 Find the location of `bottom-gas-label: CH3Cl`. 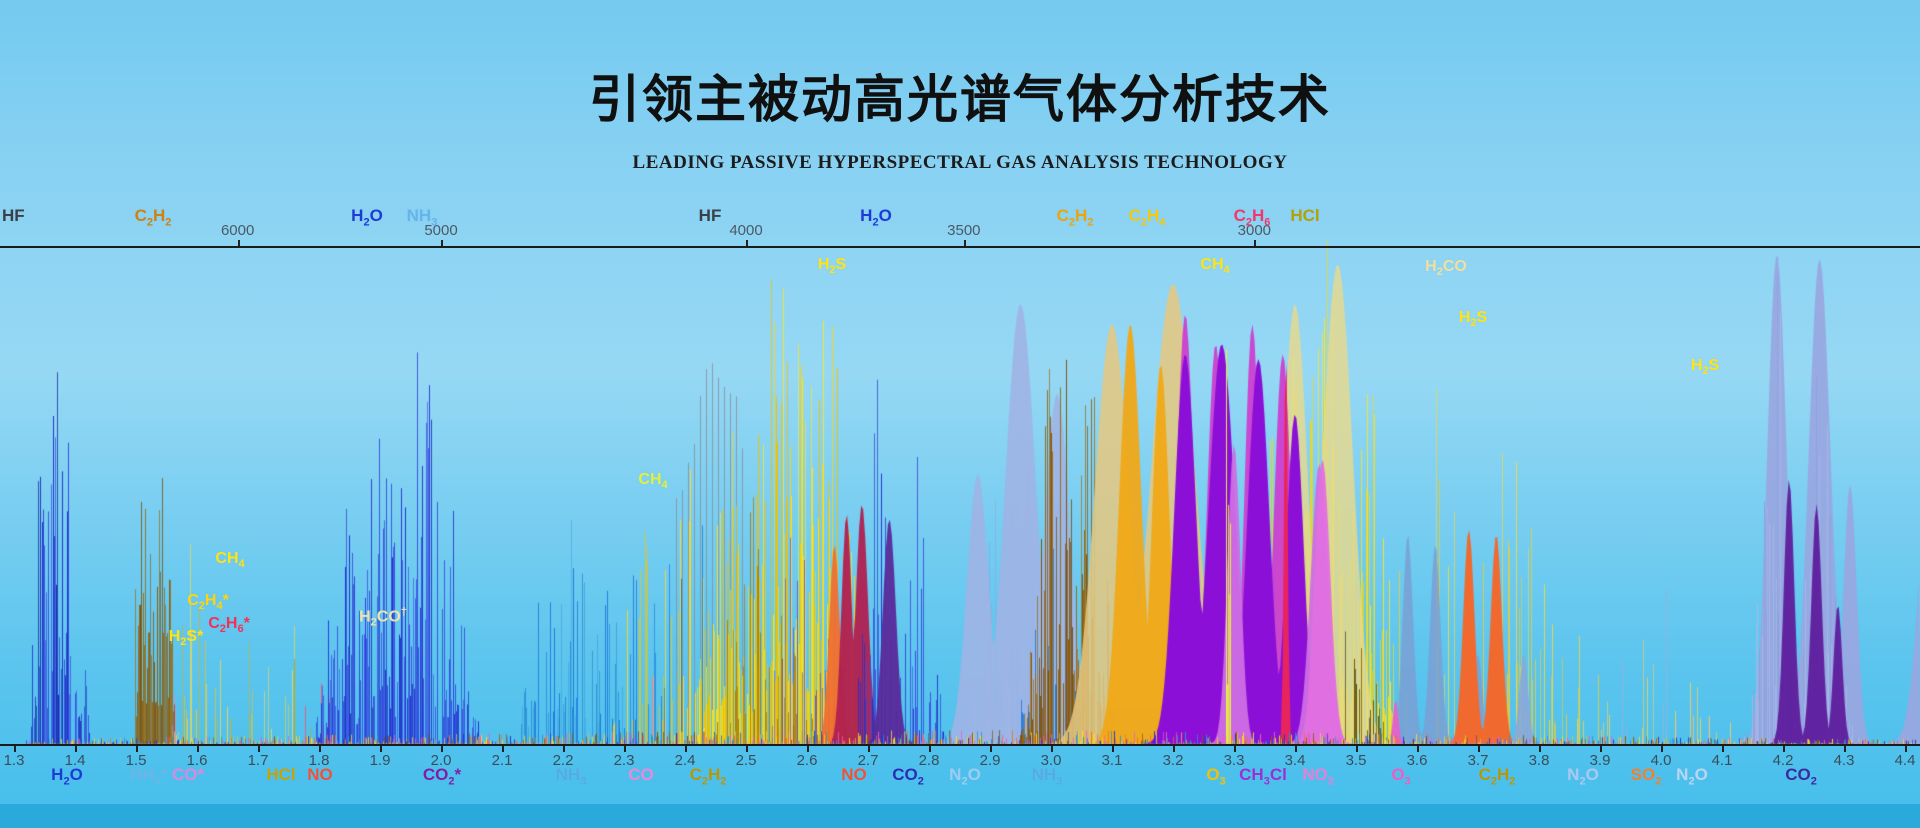

bottom-gas-label: CH3Cl is located at coordinates (1263, 776).